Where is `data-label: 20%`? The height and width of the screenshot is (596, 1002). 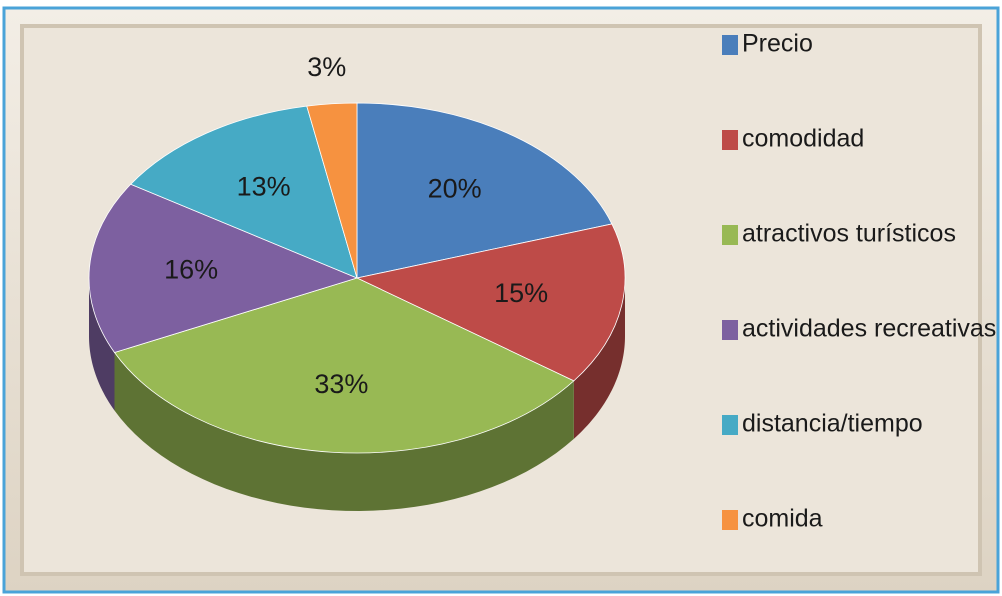 data-label: 20% is located at coordinates (455, 188).